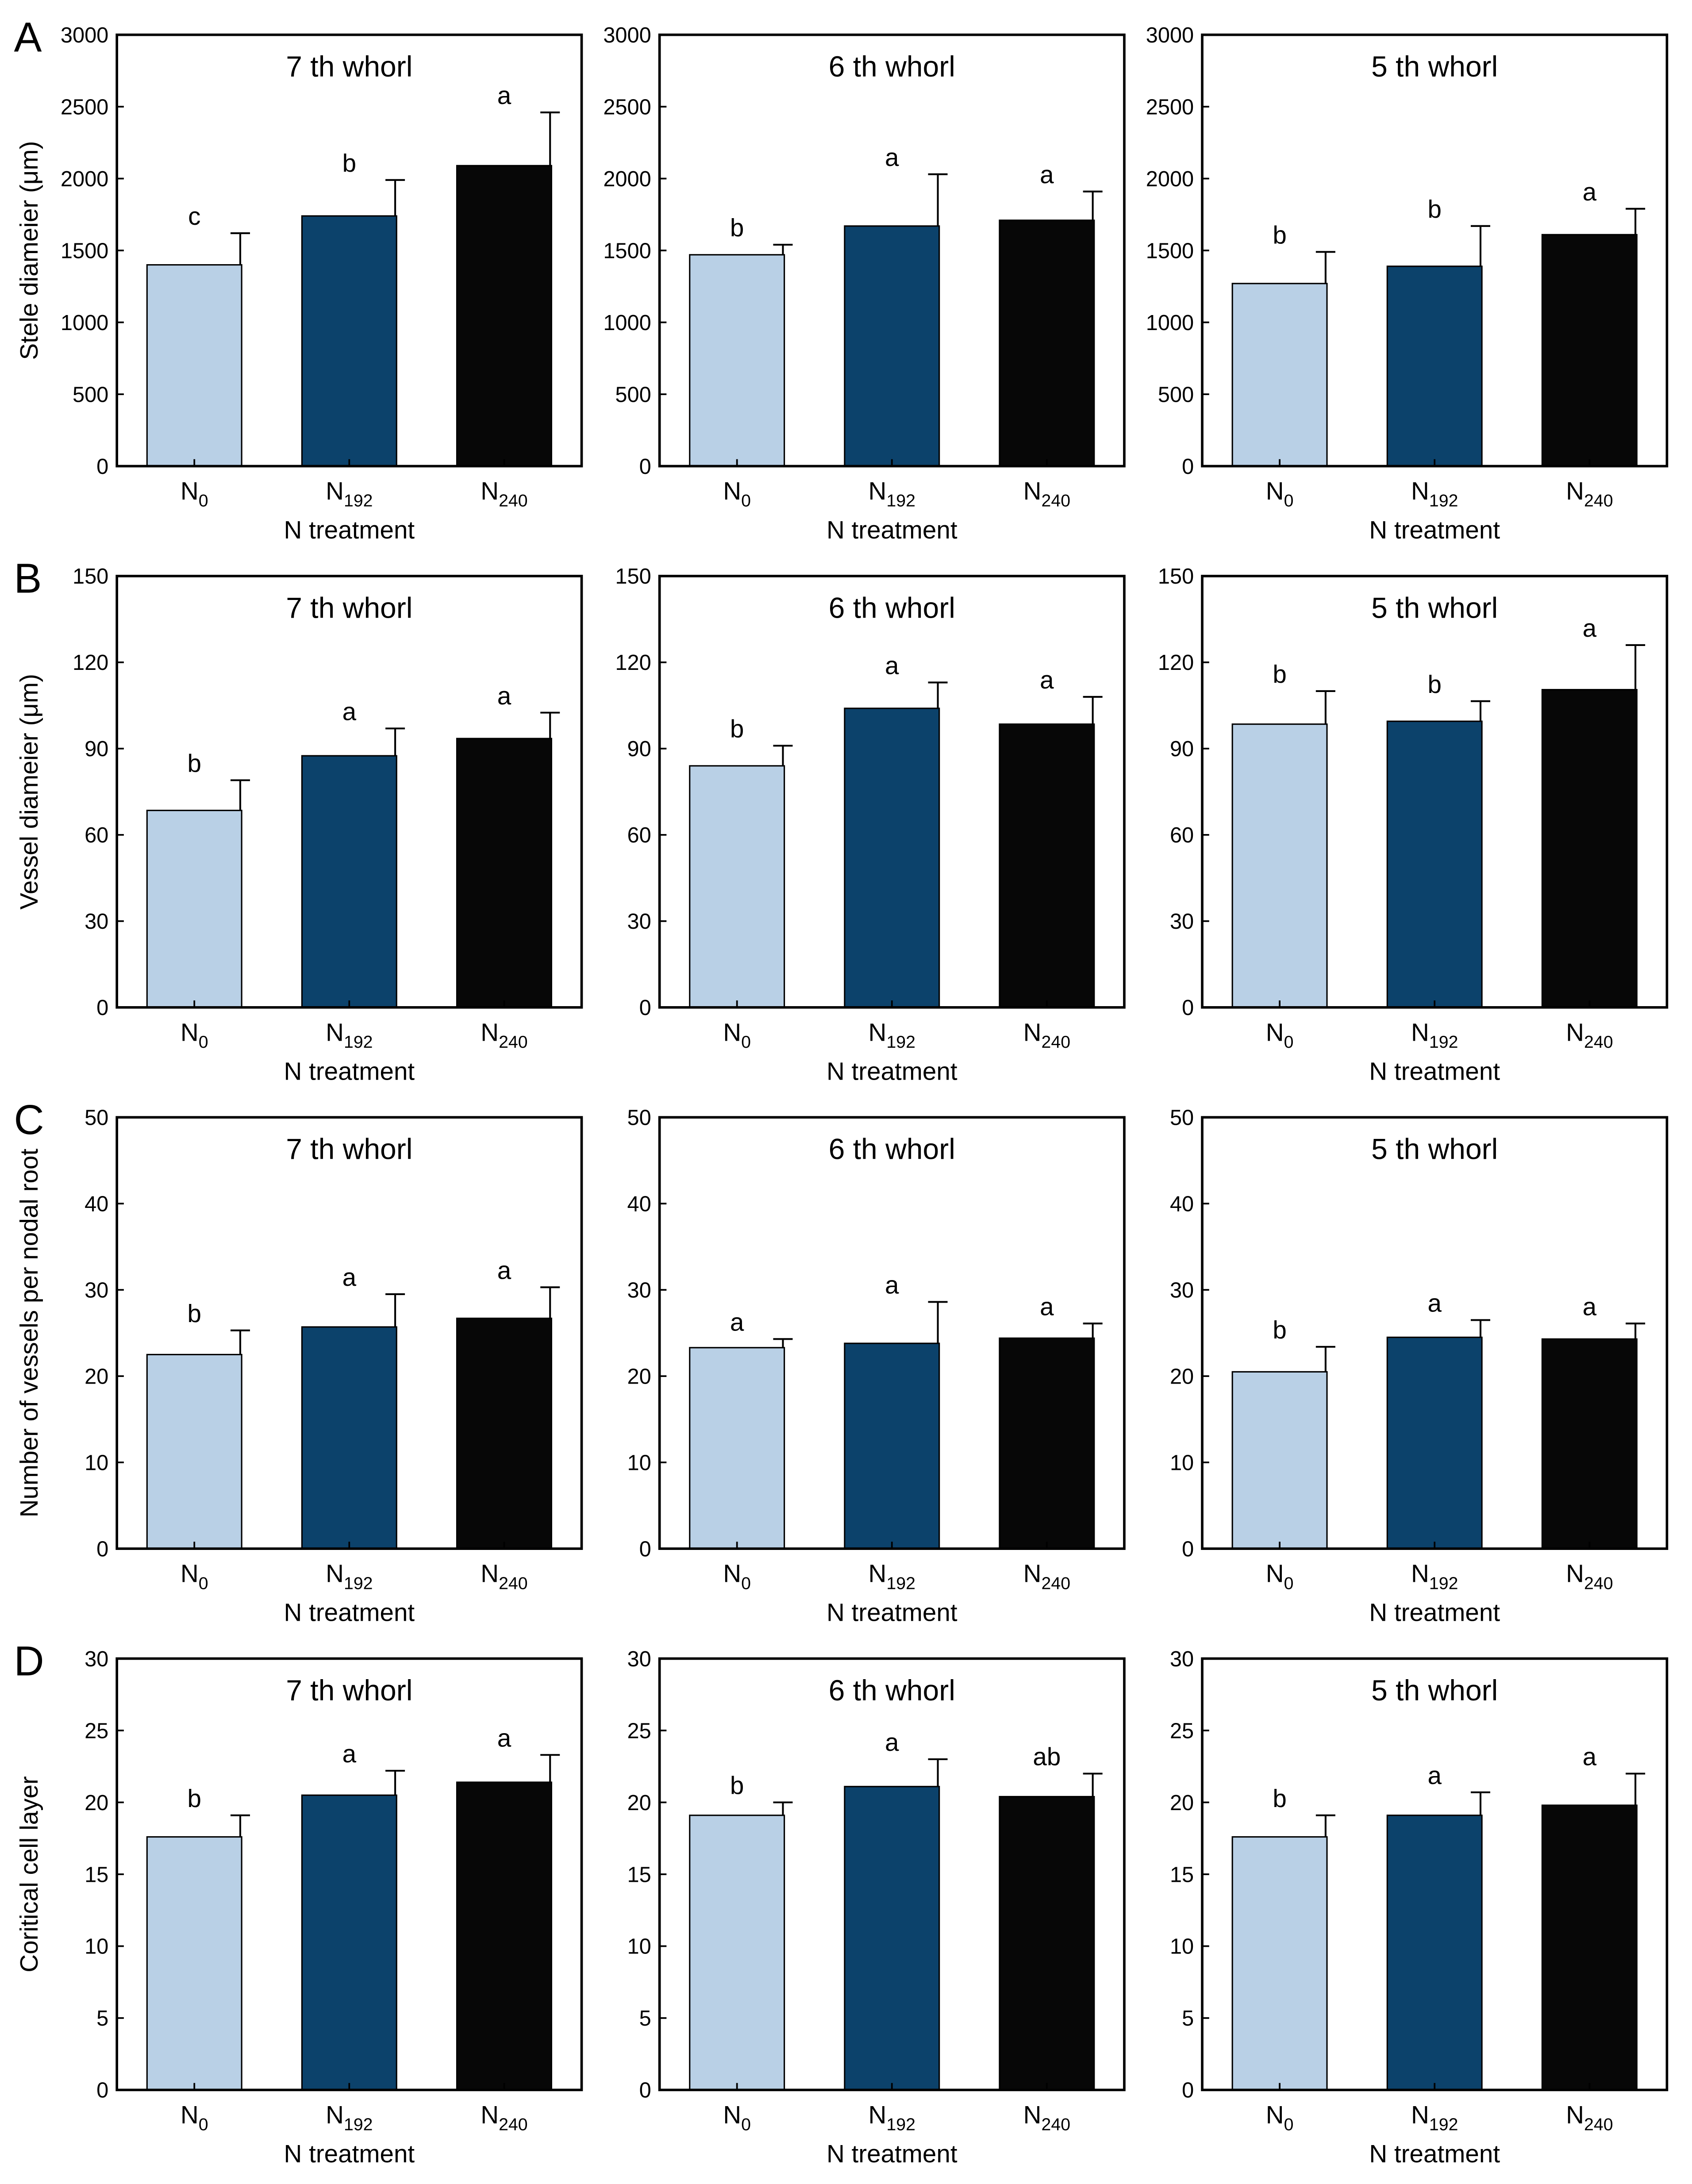  What do you see at coordinates (639, 1118) in the screenshot?
I see `y-tick-label: 50` at bounding box center [639, 1118].